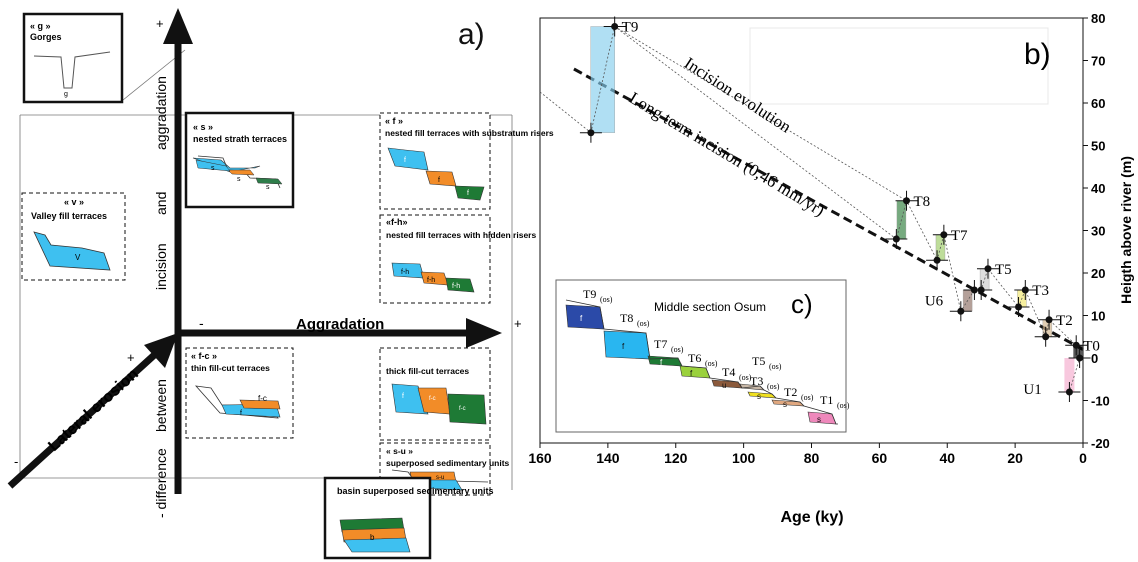 This screenshot has height=562, width=1138. What do you see at coordinates (240, 139) in the screenshot?
I see `box-strath-title: nested strath terraces` at bounding box center [240, 139].